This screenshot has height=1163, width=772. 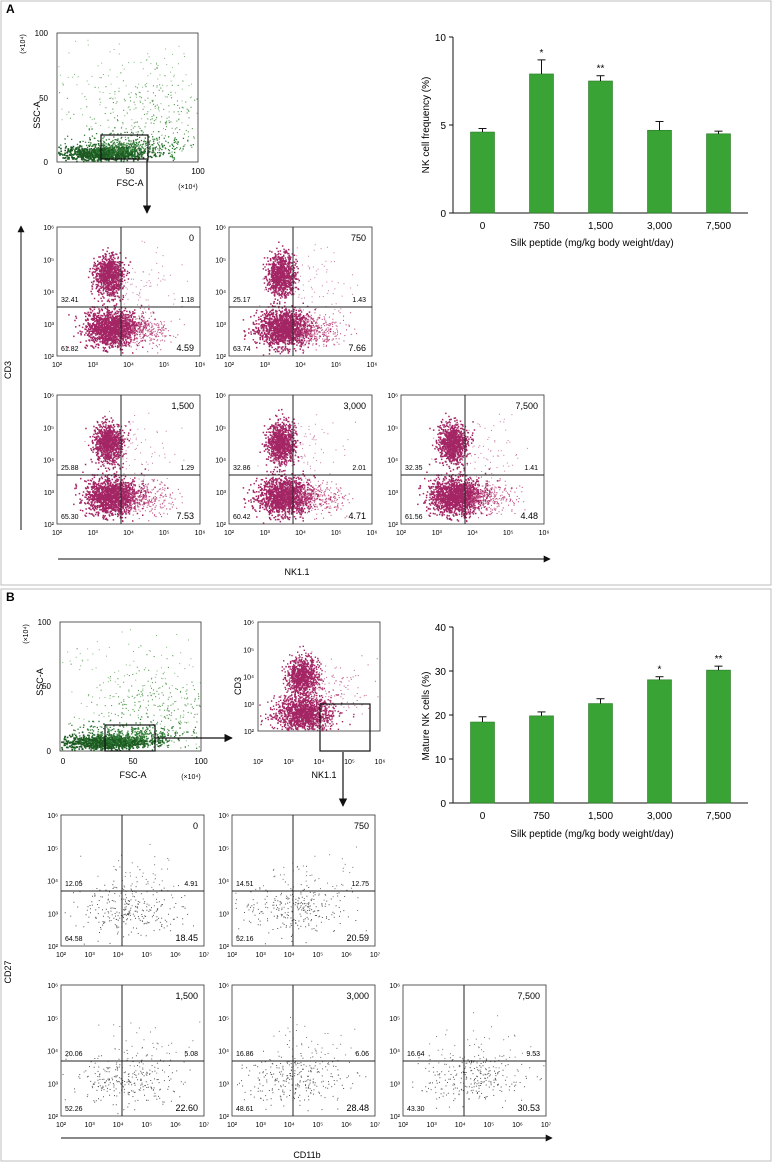 What do you see at coordinates (133, 761) in the screenshot?
I see `gate-xtick-50: 50` at bounding box center [133, 761].